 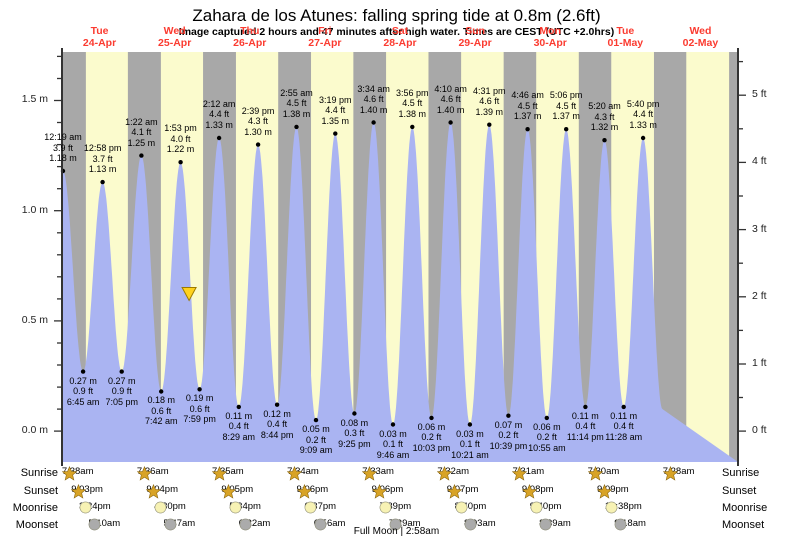 I want to click on tide-height-ft: 4.6 ft, so click(x=373, y=99).